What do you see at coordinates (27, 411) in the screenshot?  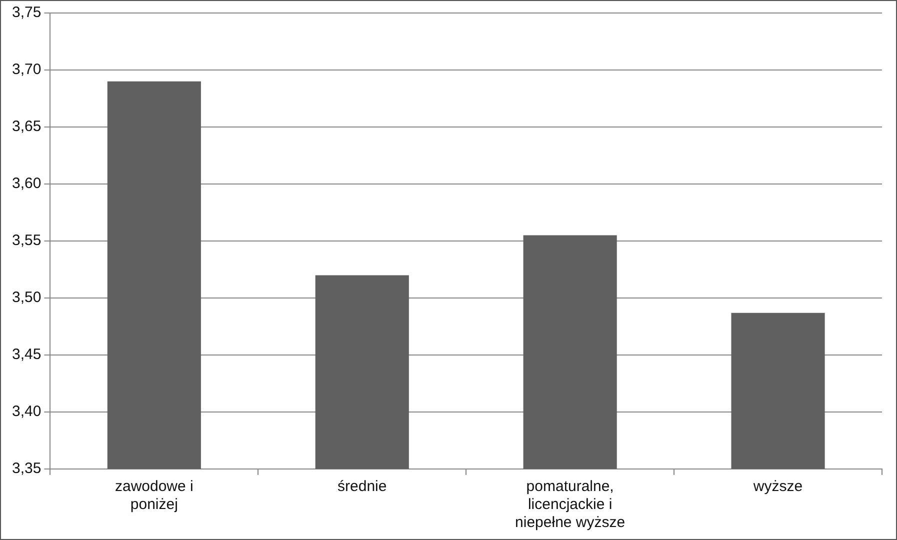 I see `y-tick-label: 3,40` at bounding box center [27, 411].